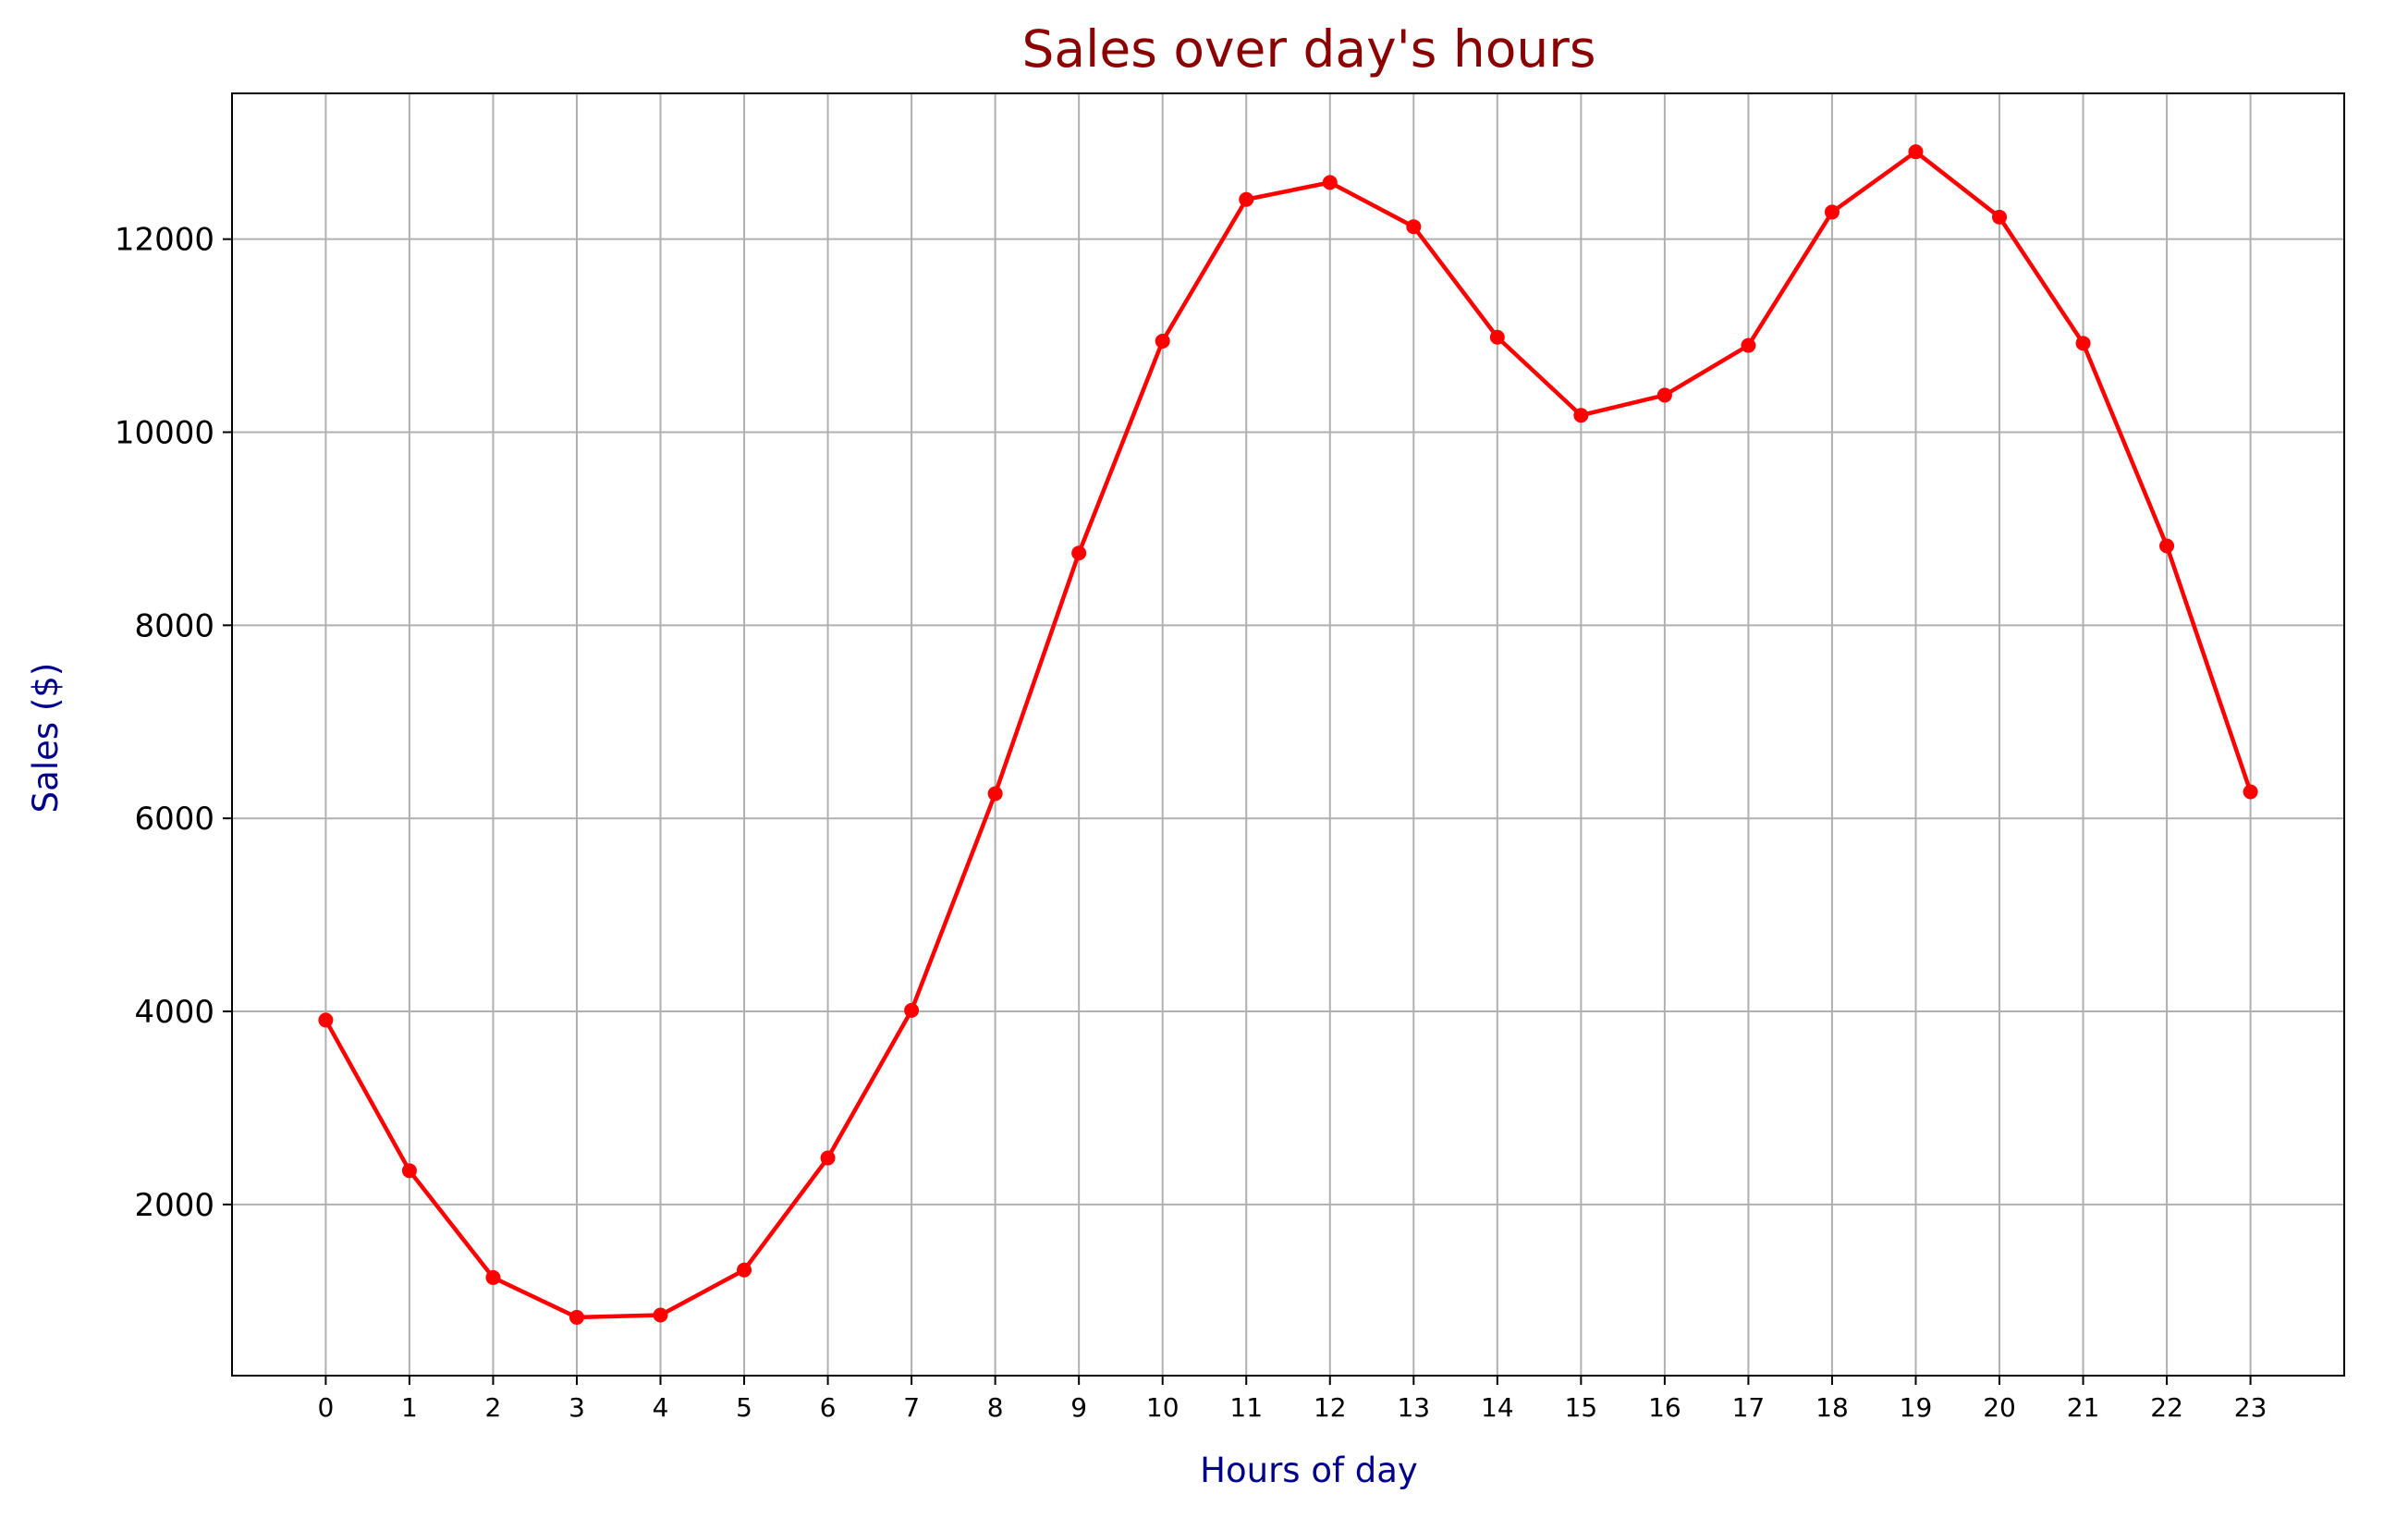  What do you see at coordinates (2083, 1407) in the screenshot?
I see `x-tick-label: 21` at bounding box center [2083, 1407].